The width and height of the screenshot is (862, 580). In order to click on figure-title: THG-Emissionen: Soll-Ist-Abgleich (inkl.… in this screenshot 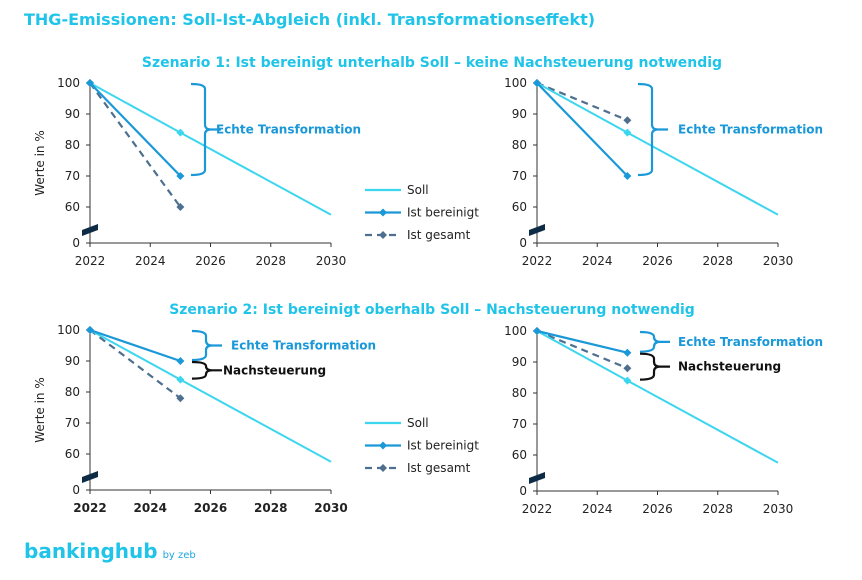, I will do `click(309, 19)`.